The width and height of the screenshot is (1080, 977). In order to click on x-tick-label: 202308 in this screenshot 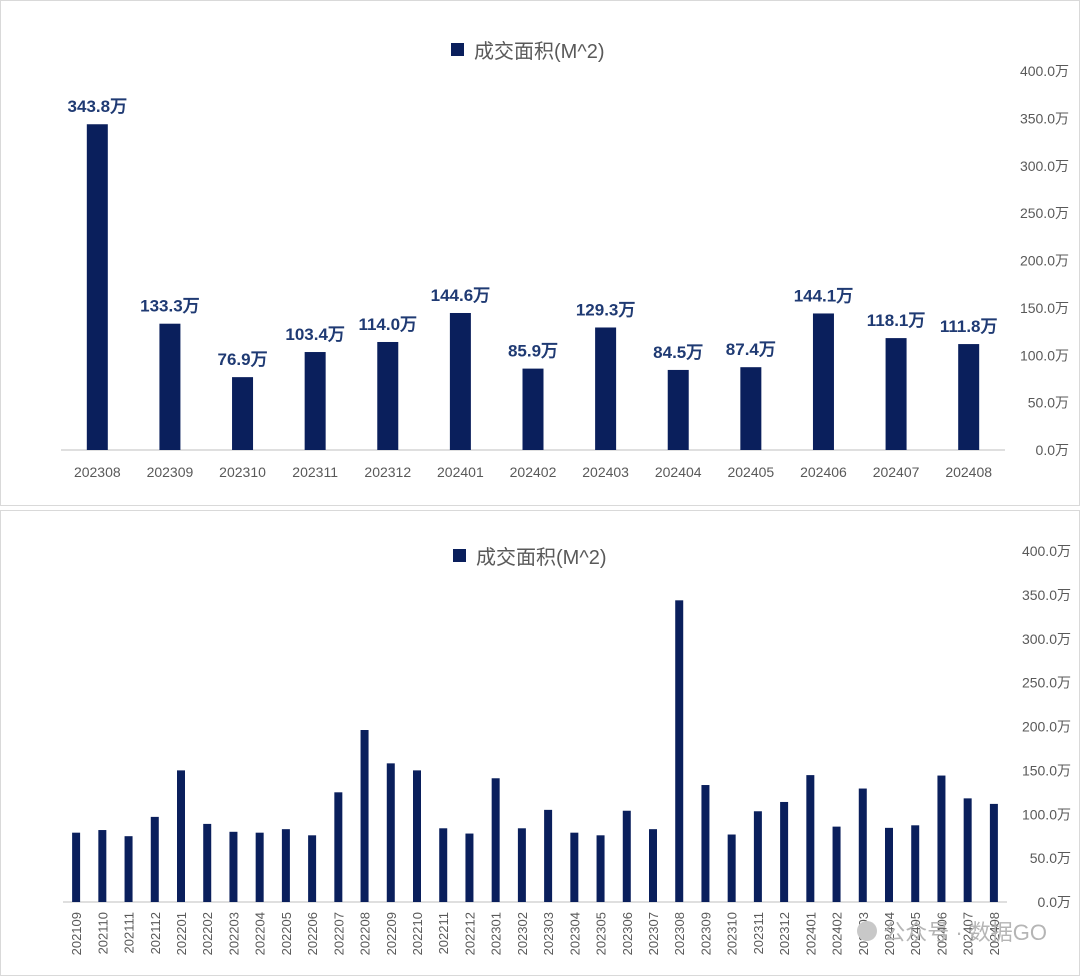, I will do `click(97, 472)`.